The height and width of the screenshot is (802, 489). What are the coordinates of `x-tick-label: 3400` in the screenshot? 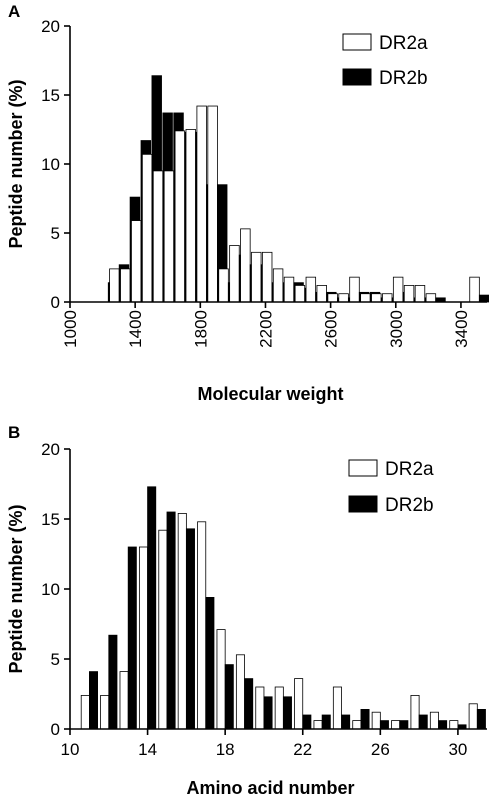 It's located at (461, 329).